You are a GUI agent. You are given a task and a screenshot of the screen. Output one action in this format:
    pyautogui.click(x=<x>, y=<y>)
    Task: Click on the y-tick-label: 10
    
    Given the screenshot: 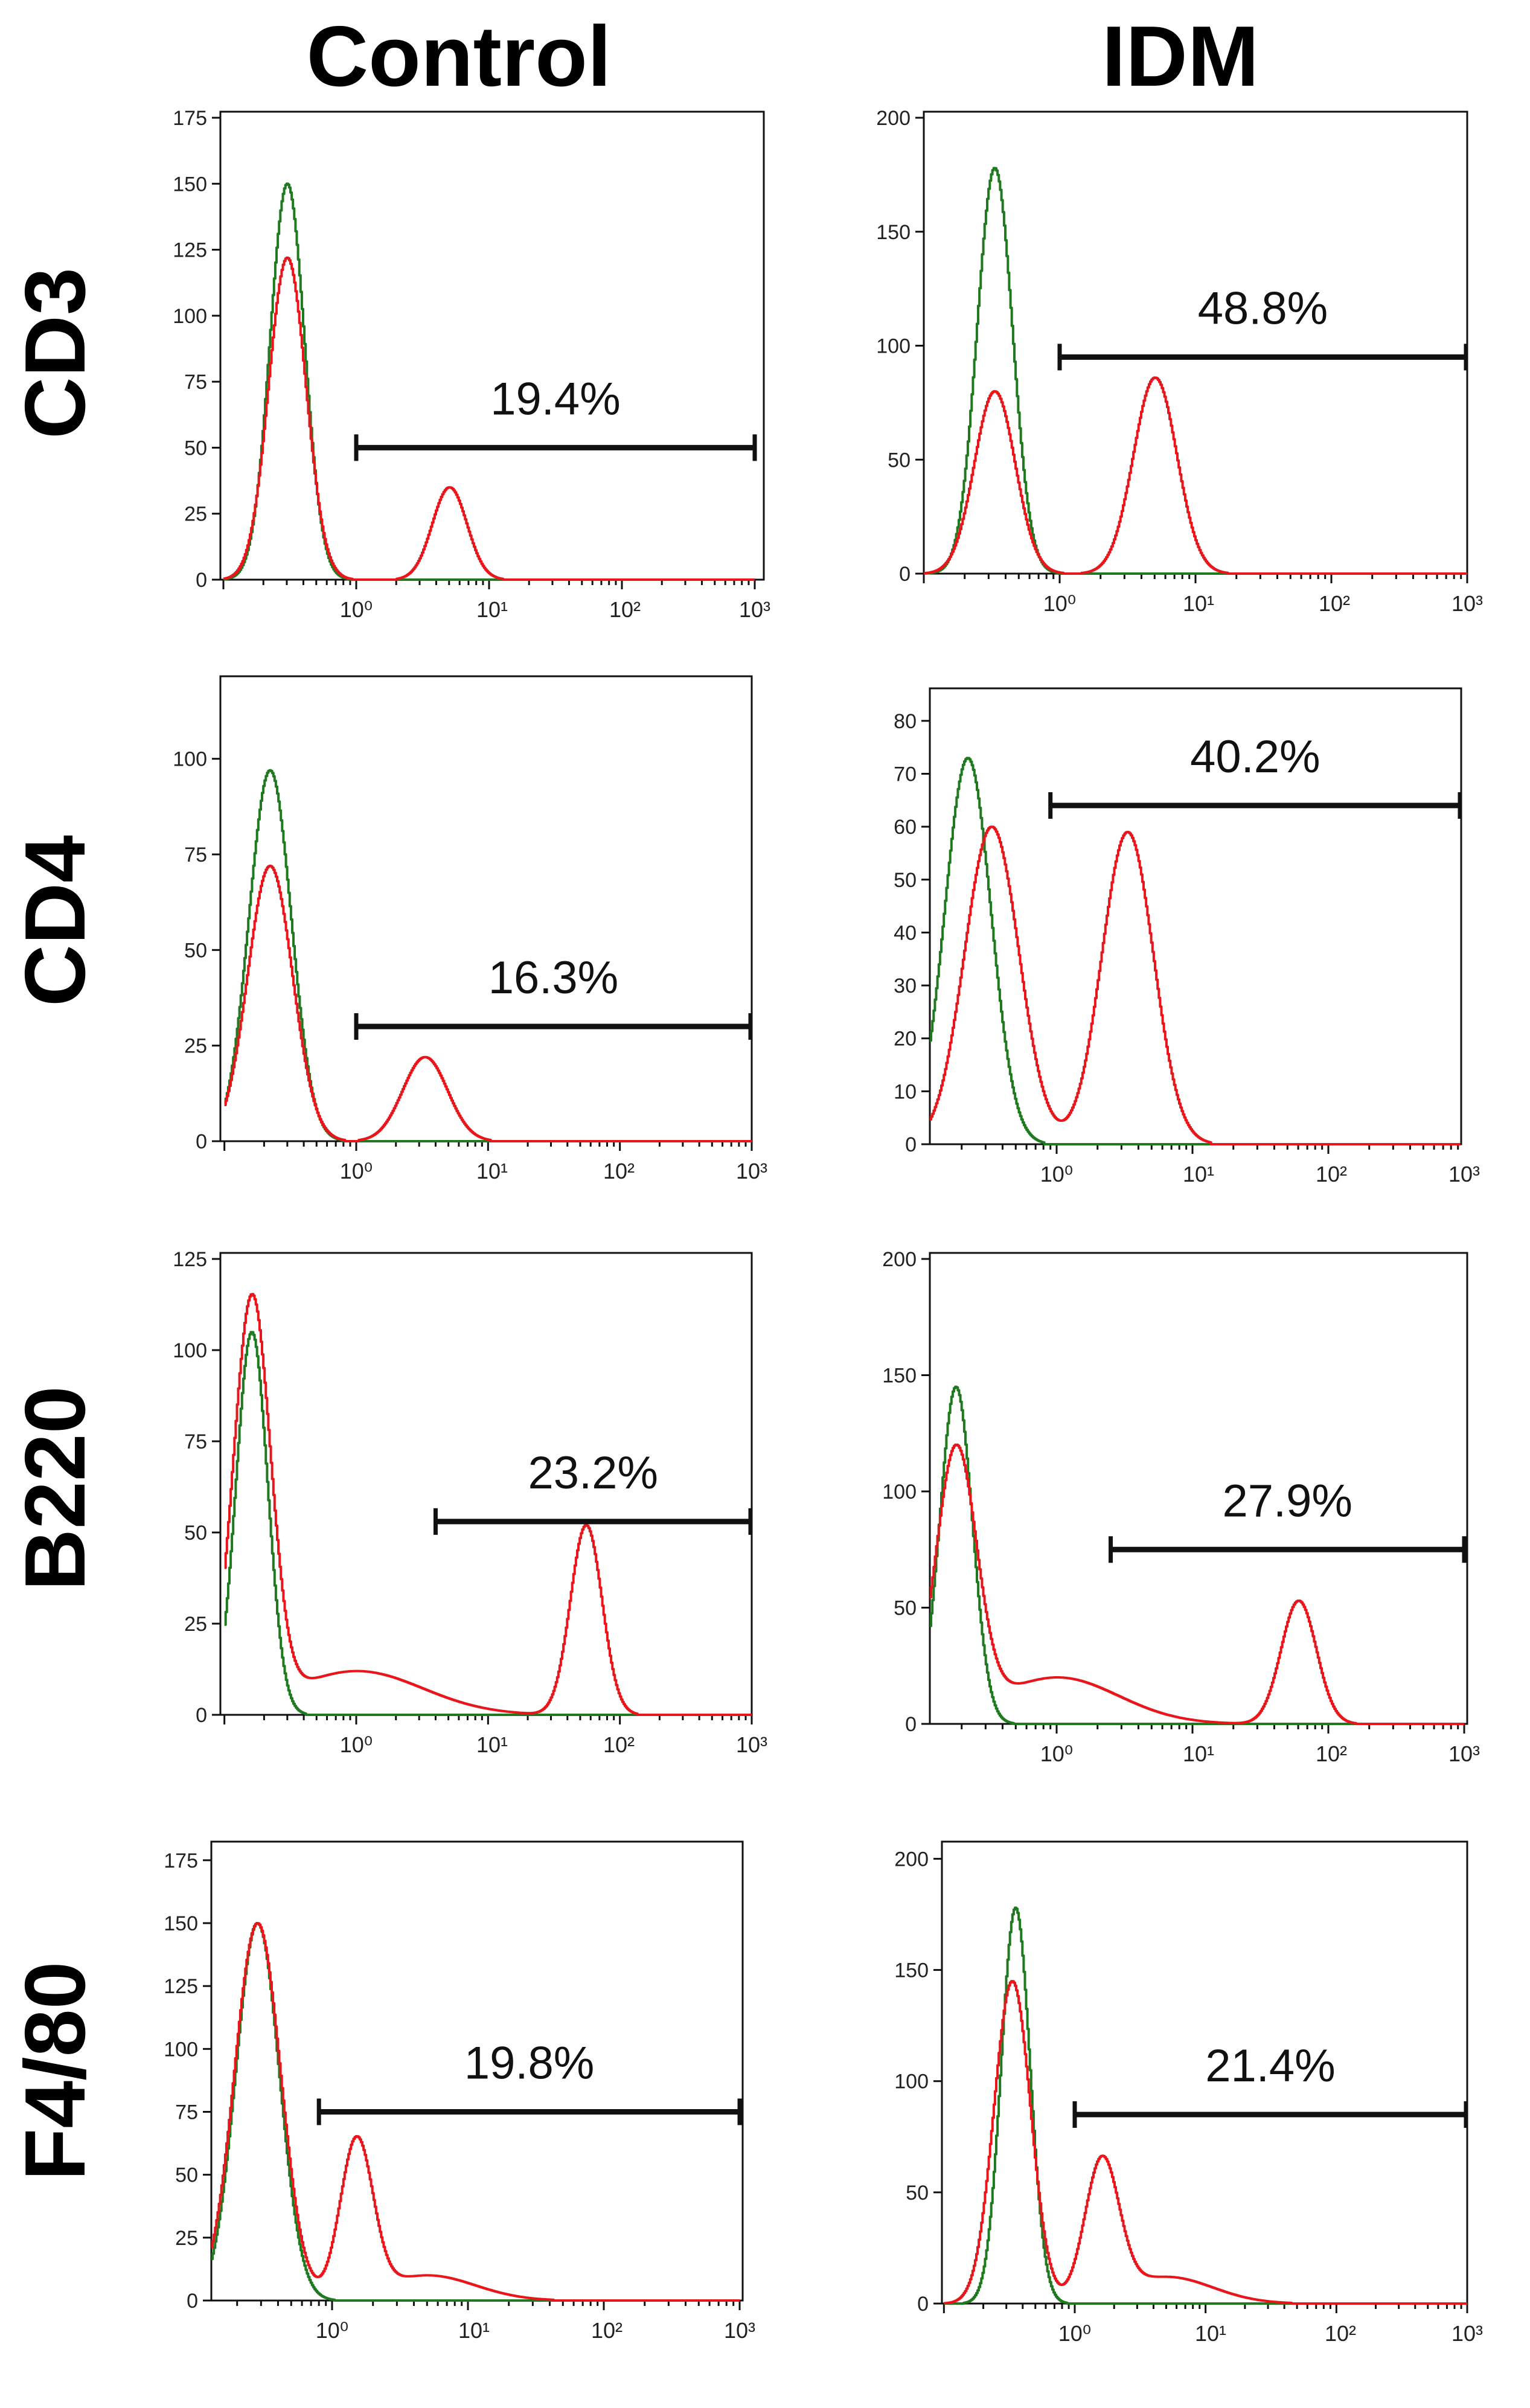 What is the action you would take?
    pyautogui.click(x=905, y=1091)
    